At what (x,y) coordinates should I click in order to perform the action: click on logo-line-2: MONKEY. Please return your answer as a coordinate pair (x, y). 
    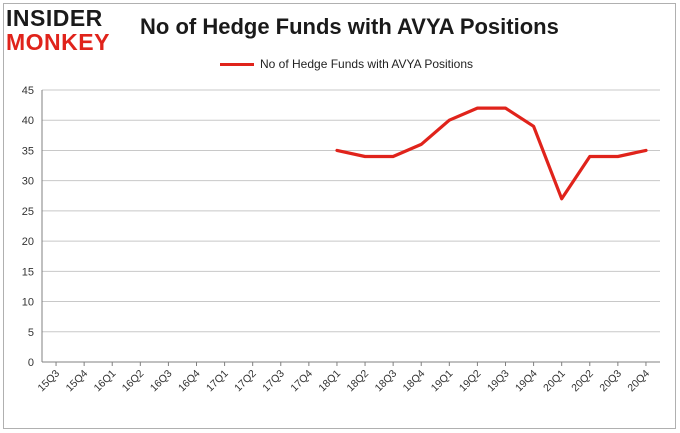
    Looking at the image, I should click on (58, 42).